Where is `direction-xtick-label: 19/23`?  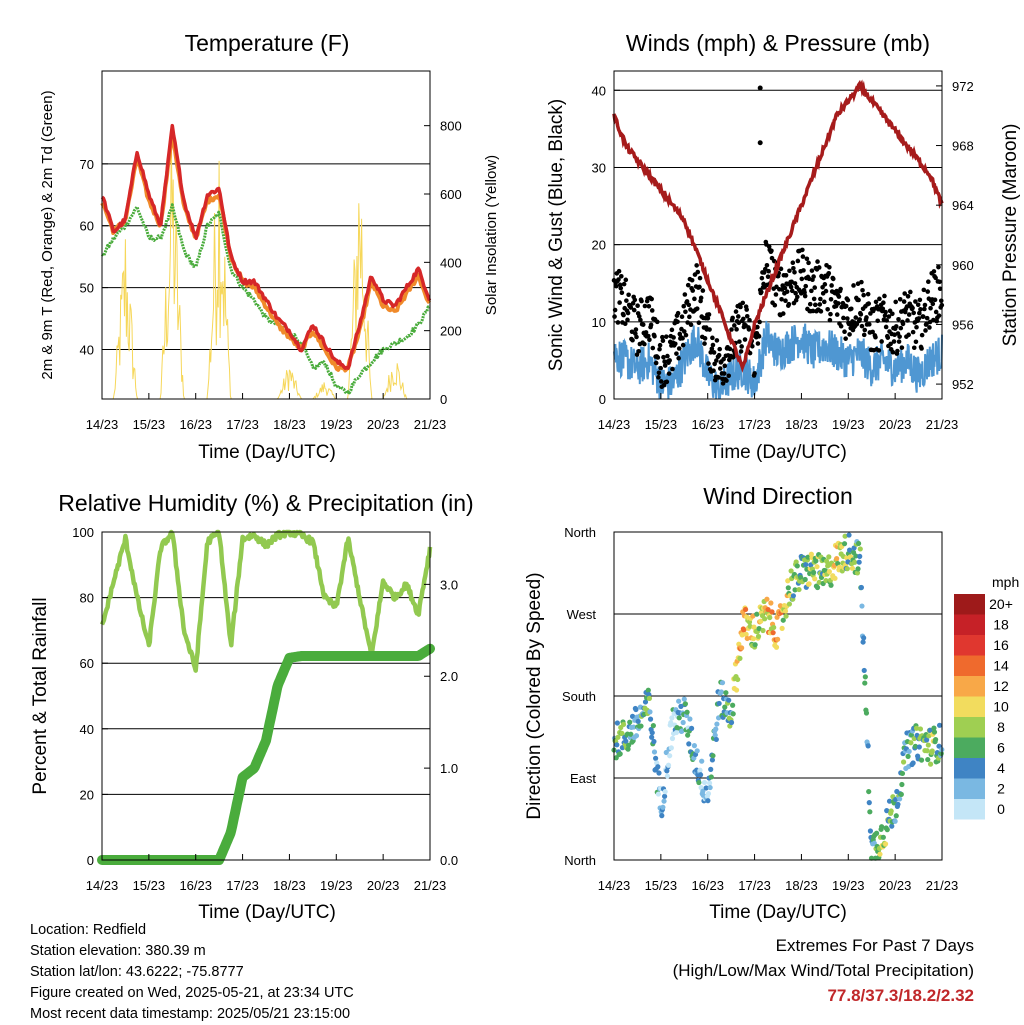 direction-xtick-label: 19/23 is located at coordinates (848, 885).